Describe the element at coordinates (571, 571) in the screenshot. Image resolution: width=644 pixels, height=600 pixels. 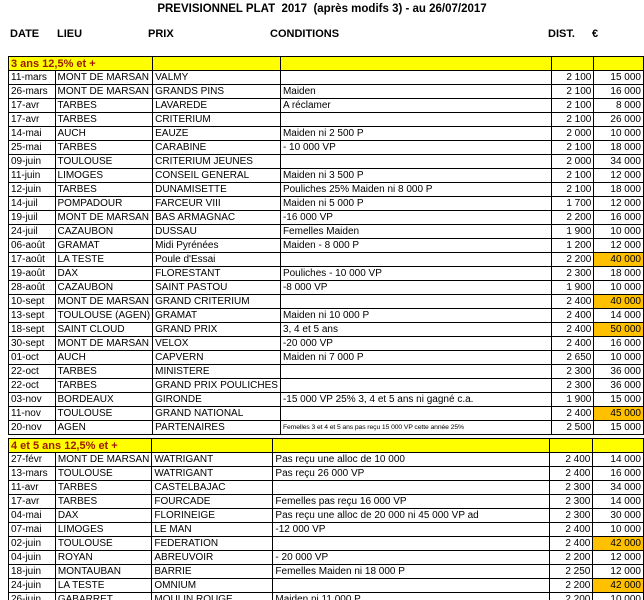
I see `dist-cell: 2 250` at that location.